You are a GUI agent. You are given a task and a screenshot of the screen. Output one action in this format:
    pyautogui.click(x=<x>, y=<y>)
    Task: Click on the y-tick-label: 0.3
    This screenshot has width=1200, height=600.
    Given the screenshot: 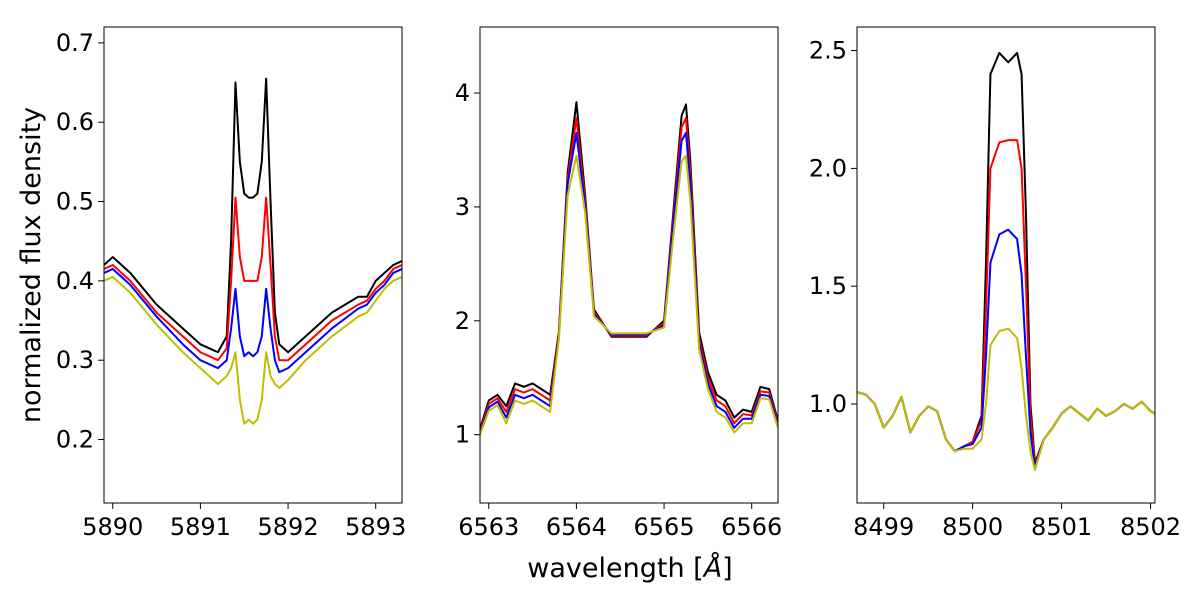 What is the action you would take?
    pyautogui.click(x=75, y=360)
    